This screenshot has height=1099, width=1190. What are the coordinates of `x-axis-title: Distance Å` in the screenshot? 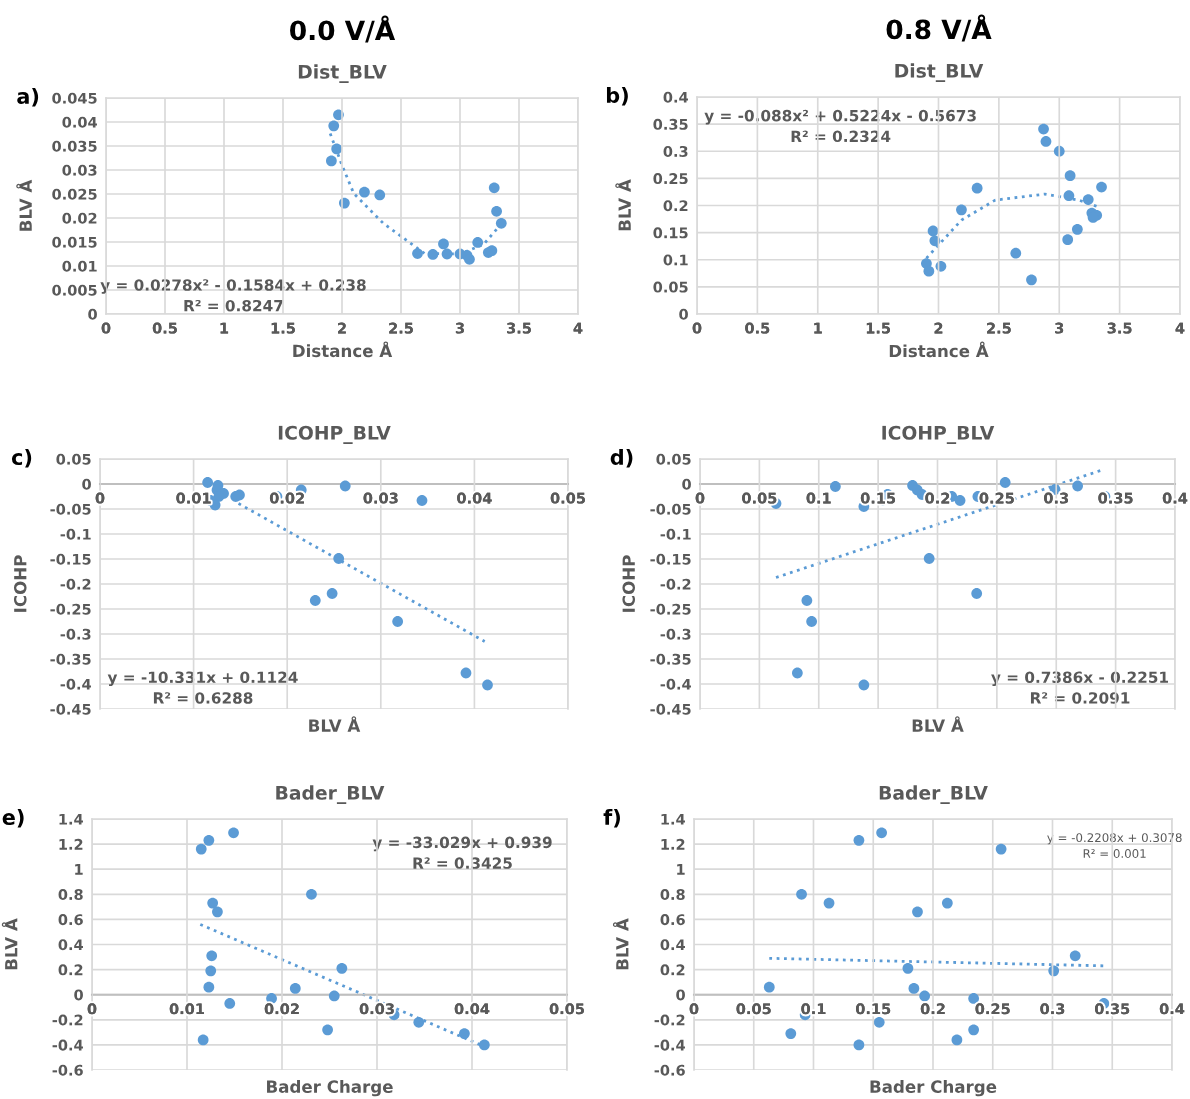 It's located at (939, 349).